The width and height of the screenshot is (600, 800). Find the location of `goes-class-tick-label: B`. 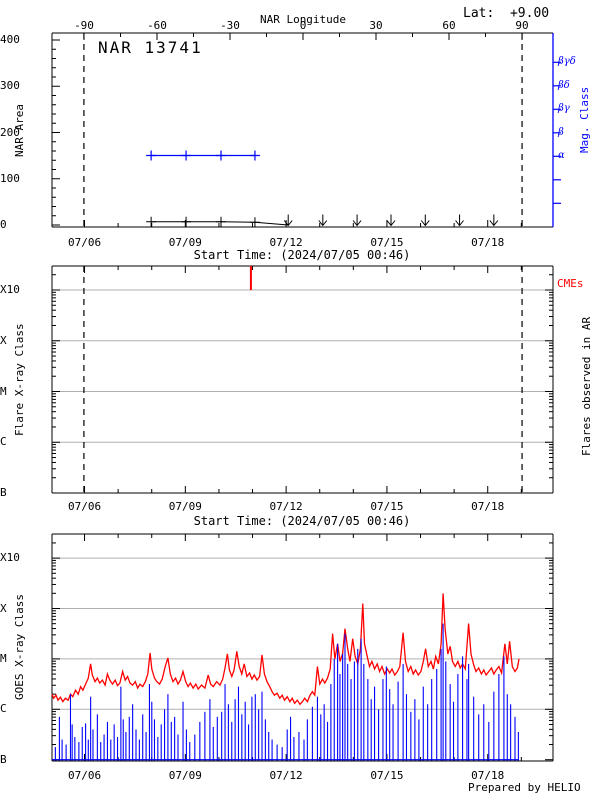

goes-class-tick-label: B is located at coordinates (3, 759).